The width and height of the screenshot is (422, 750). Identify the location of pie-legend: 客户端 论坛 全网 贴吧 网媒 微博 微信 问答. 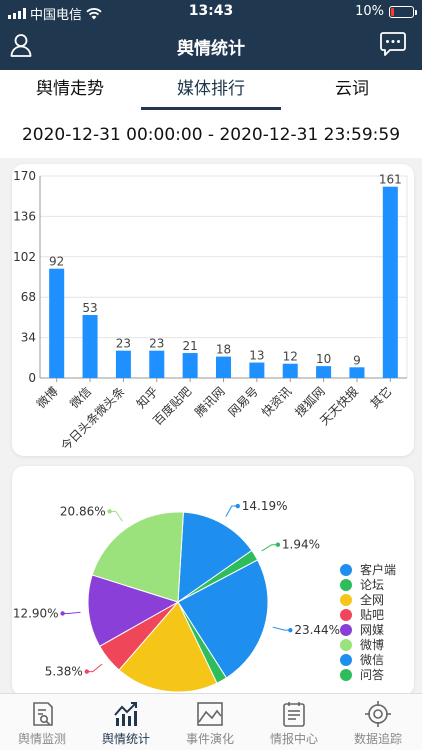
(368, 622).